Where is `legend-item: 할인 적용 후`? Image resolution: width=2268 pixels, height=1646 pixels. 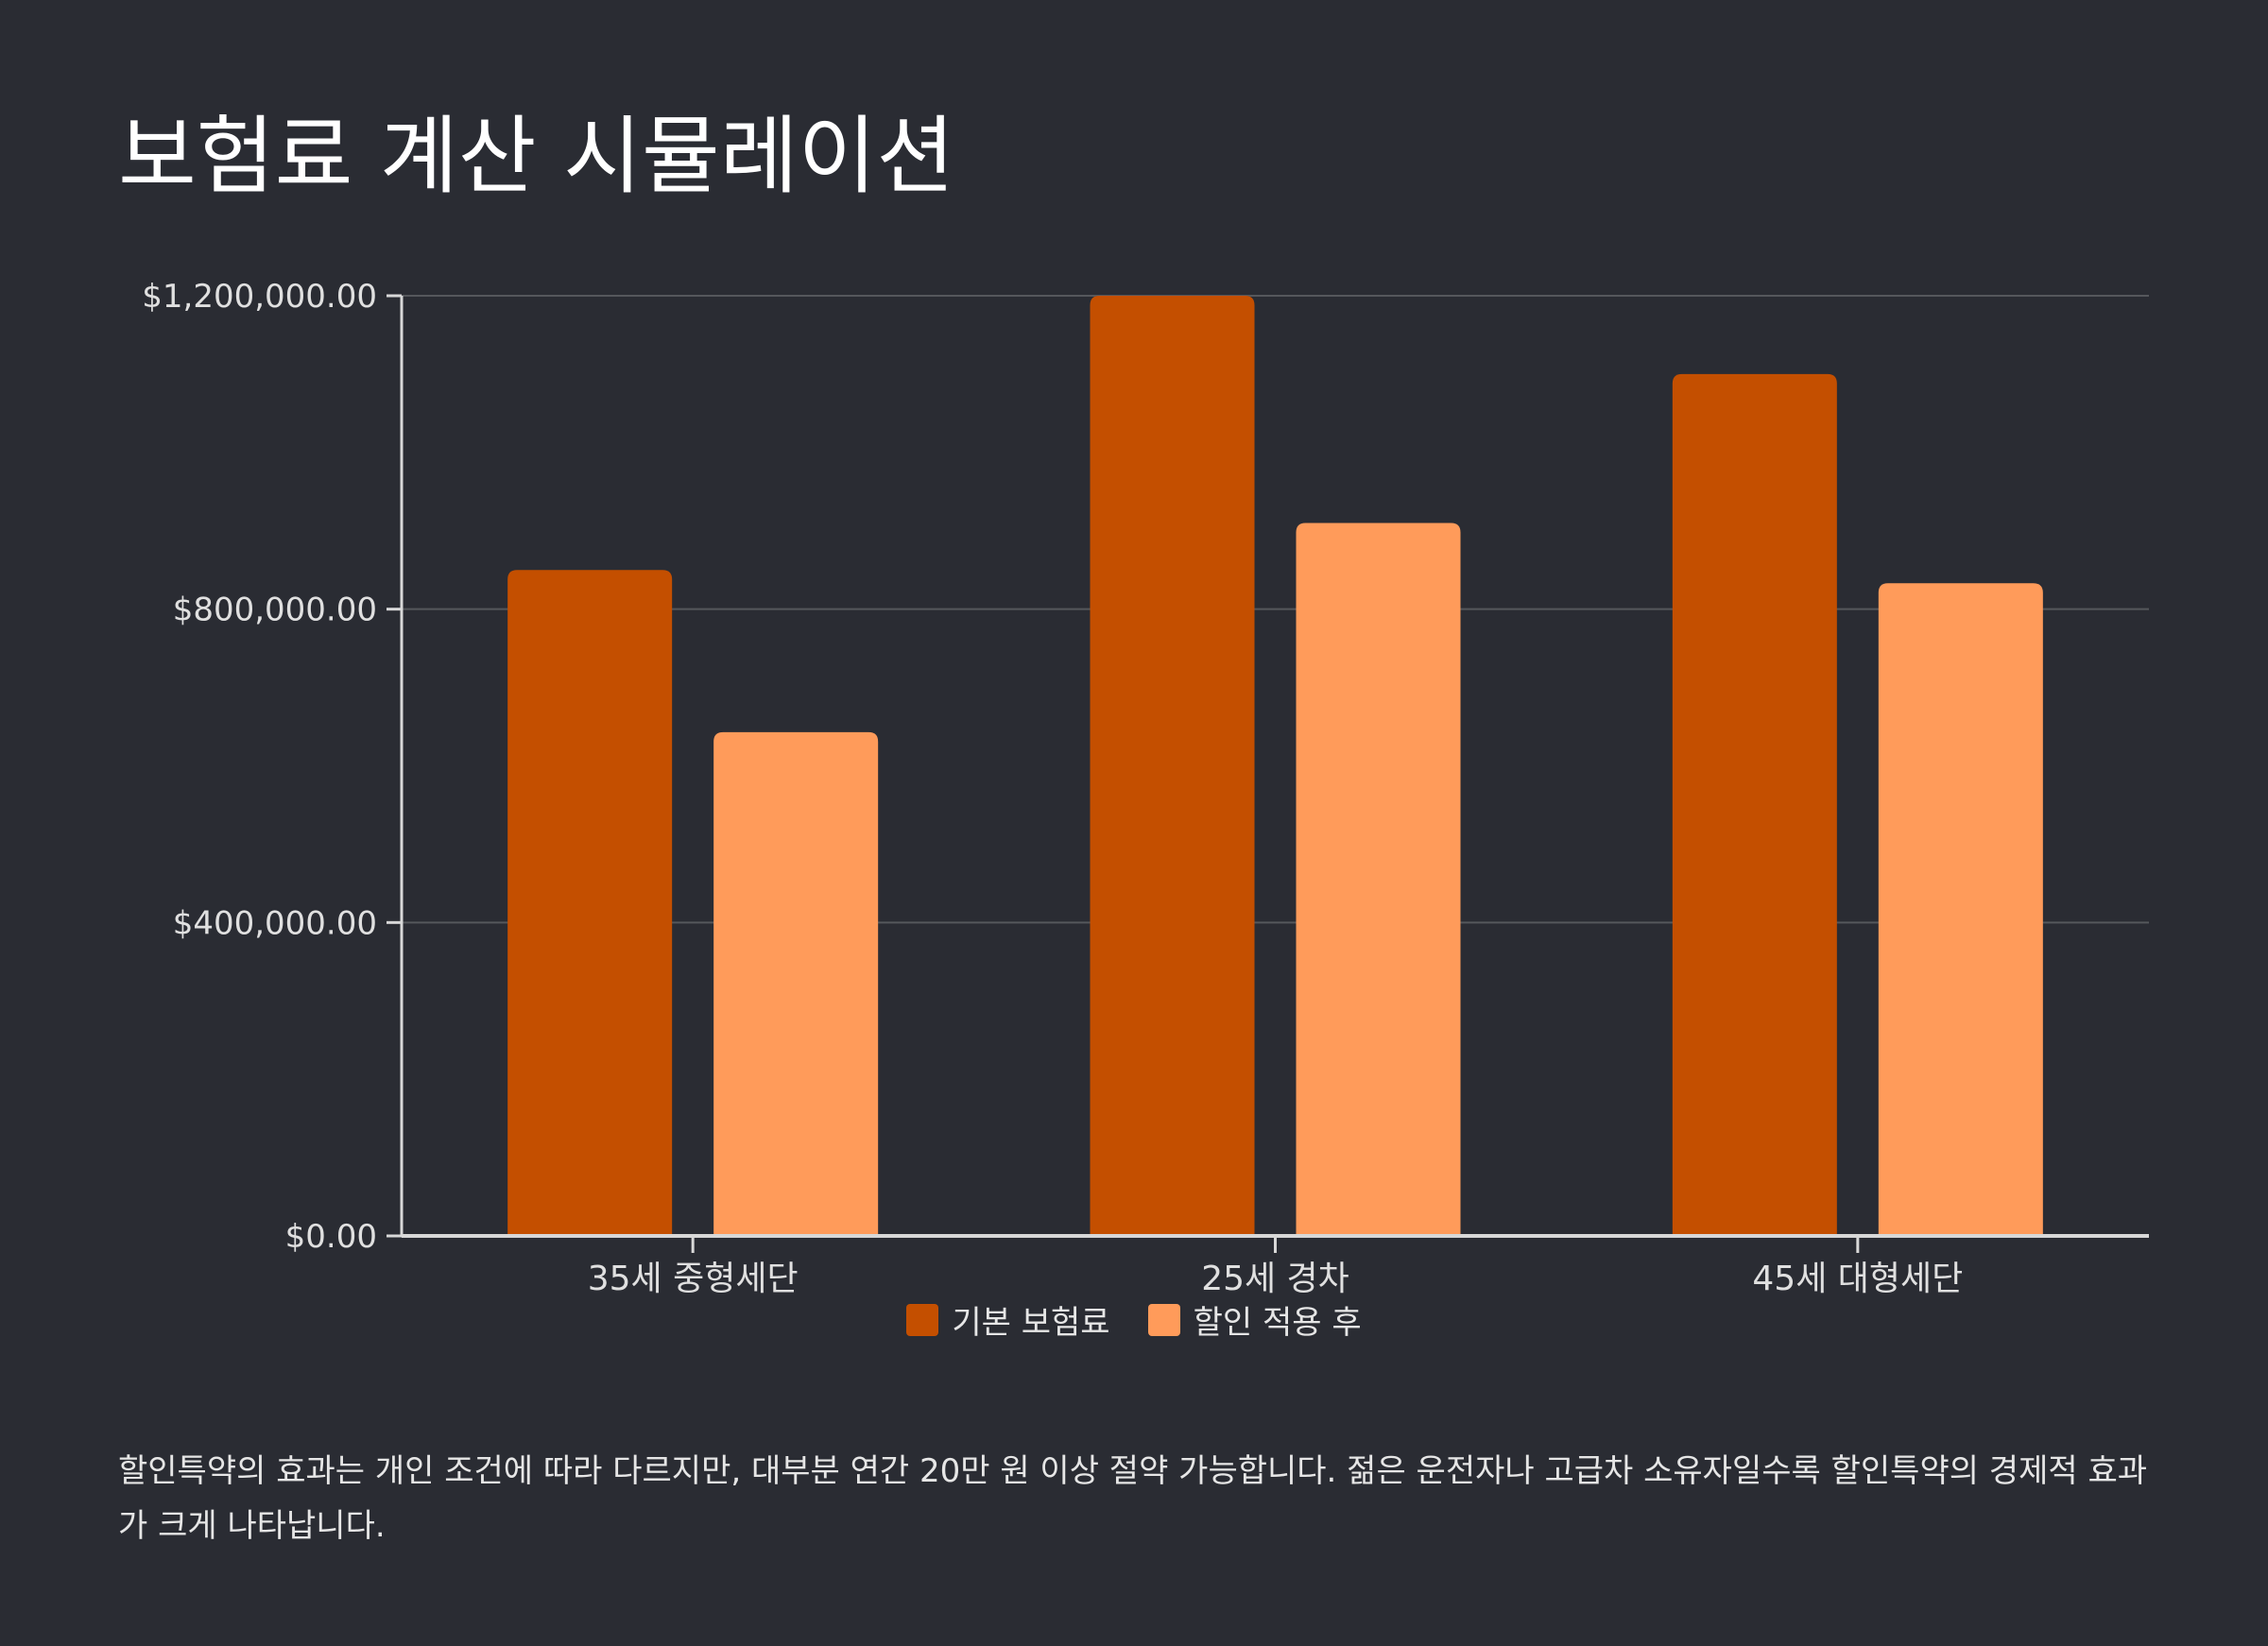
legend-item: 할인 적용 후 is located at coordinates (1254, 1319).